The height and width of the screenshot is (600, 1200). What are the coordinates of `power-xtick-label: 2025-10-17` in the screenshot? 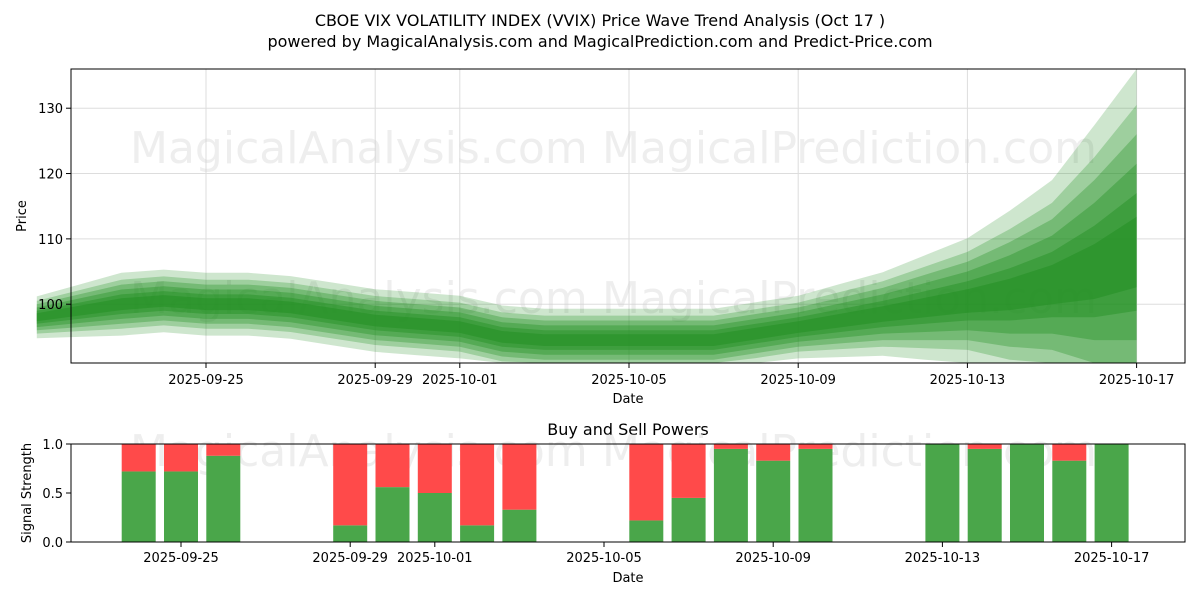 It's located at (1112, 558).